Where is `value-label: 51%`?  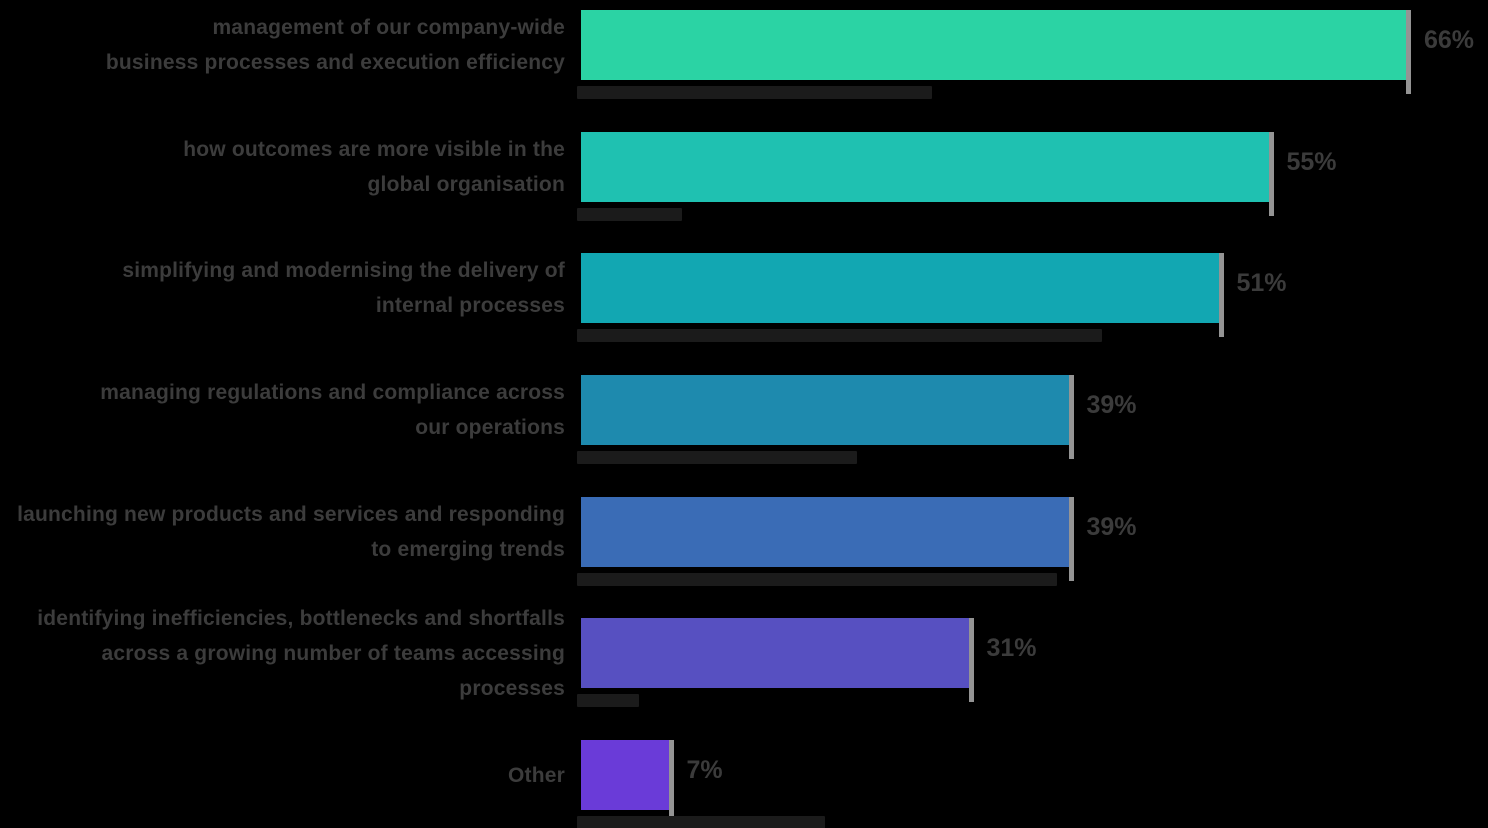 value-label: 51% is located at coordinates (1261, 283).